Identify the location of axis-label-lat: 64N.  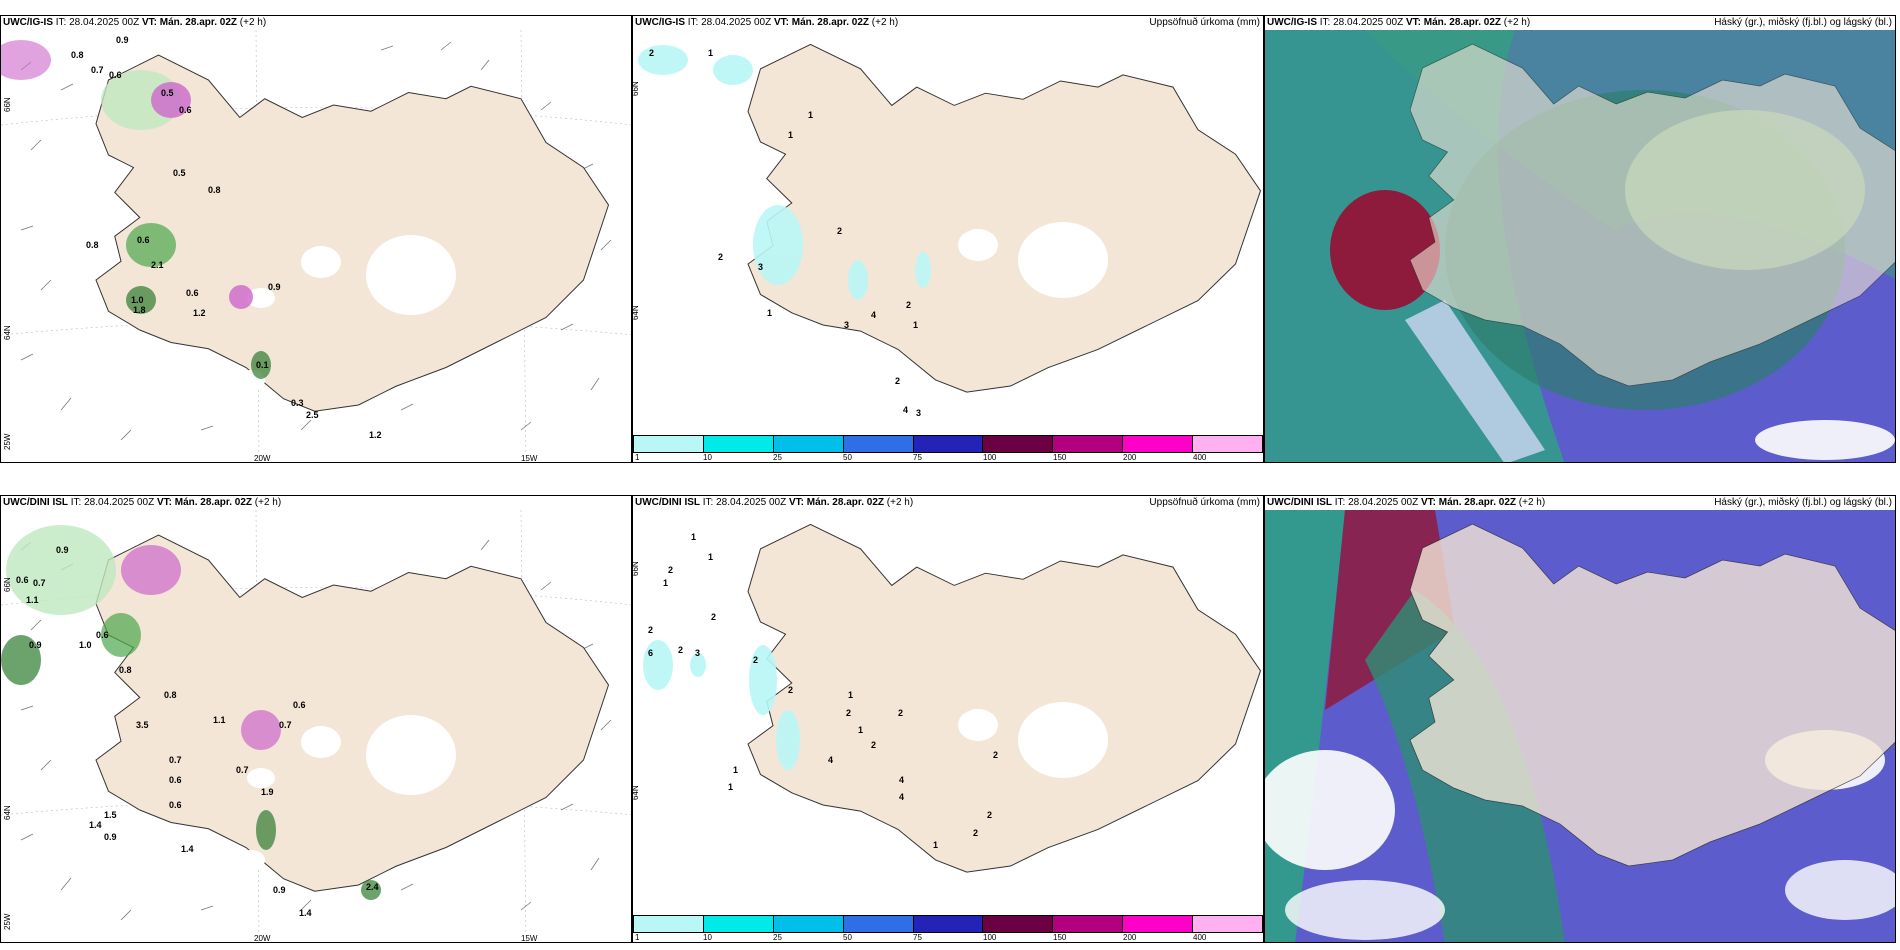
(7, 332).